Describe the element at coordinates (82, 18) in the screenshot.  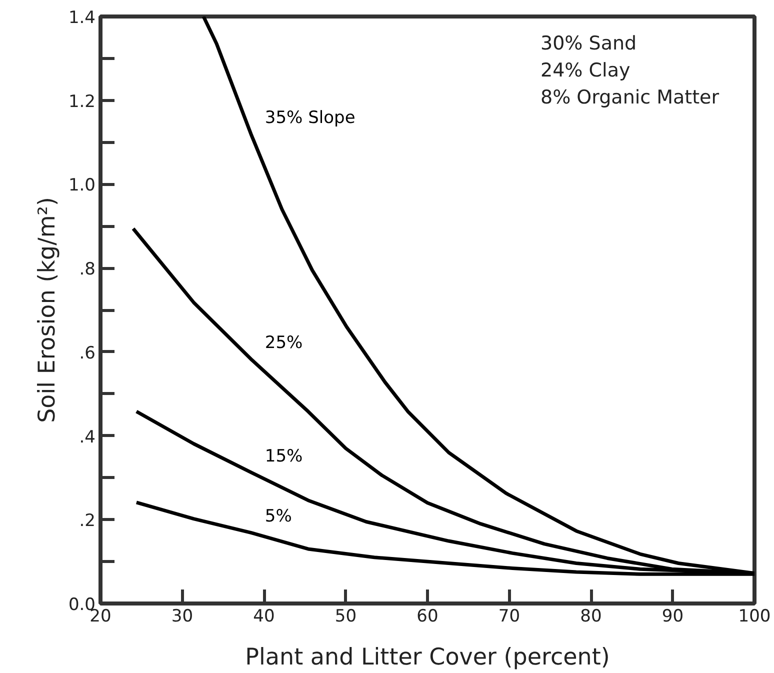
I see `y-tick-label: 1.4` at that location.